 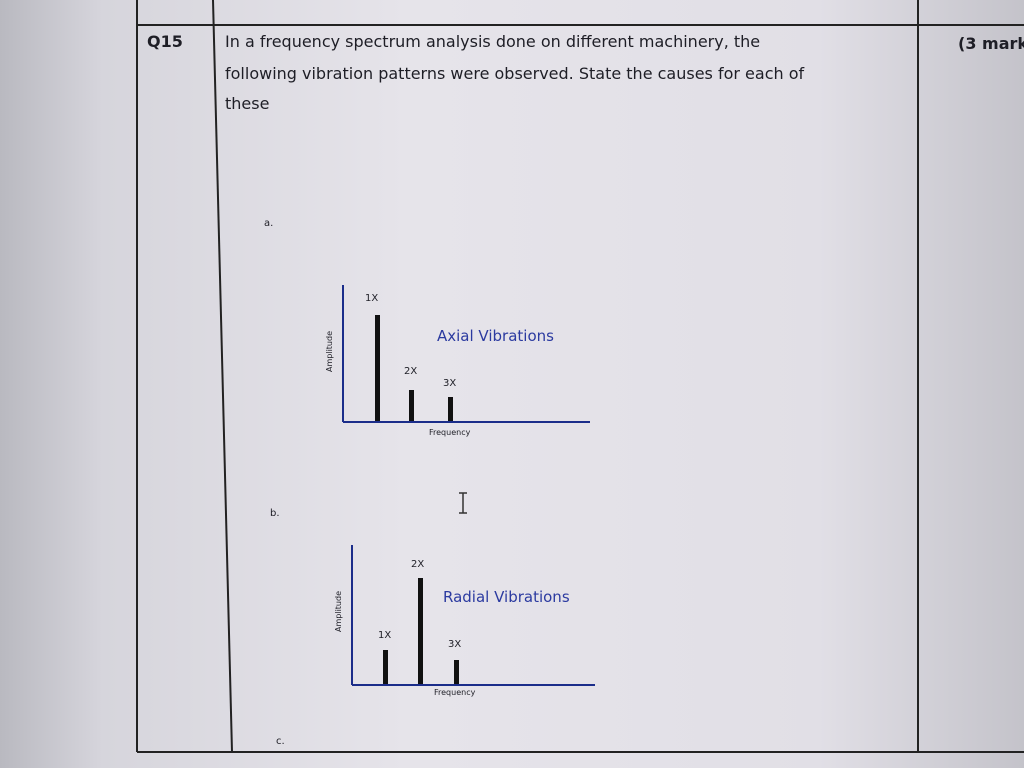 What do you see at coordinates (473, 615) in the screenshot?
I see `chart-b` at bounding box center [473, 615].